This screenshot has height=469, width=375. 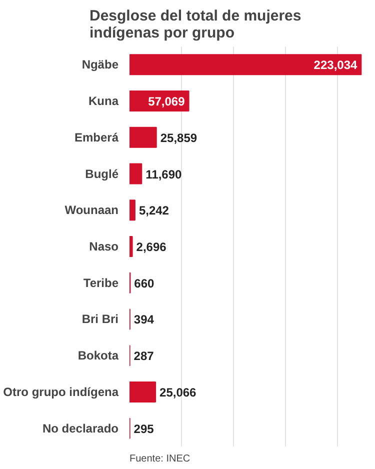 What do you see at coordinates (91, 210) in the screenshot?
I see `y-tick-label: Wounaan` at bounding box center [91, 210].